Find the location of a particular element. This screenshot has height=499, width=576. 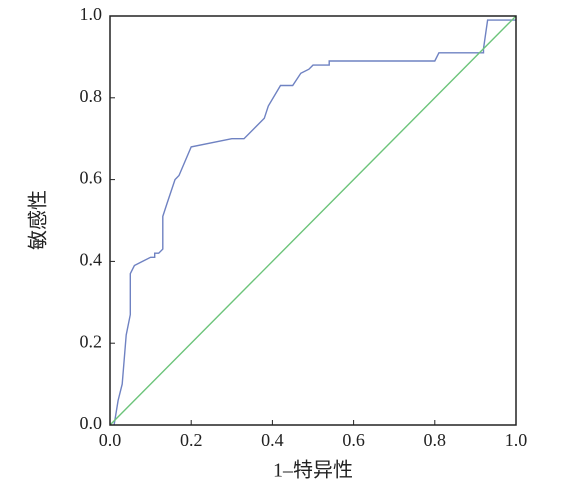

x-tick-label: 0.6 is located at coordinates (353, 440).